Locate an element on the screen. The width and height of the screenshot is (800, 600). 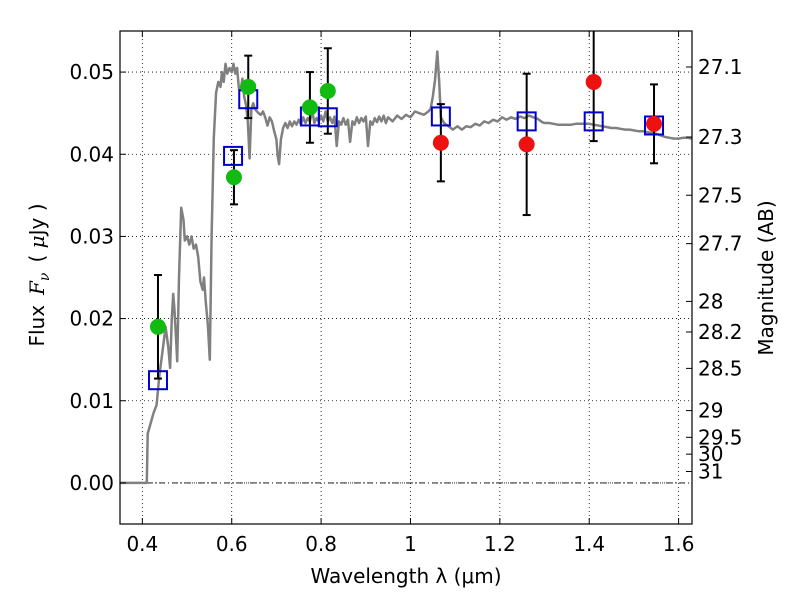
right-tick-label: 29.5 is located at coordinates (720, 437).